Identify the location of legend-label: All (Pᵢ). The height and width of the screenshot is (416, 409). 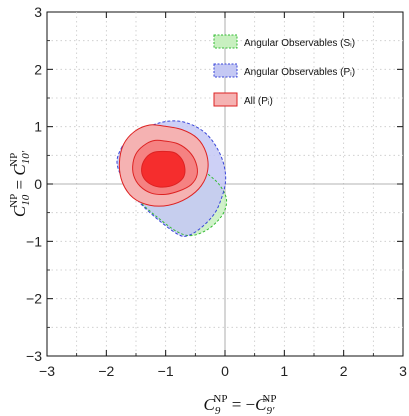
(258, 101).